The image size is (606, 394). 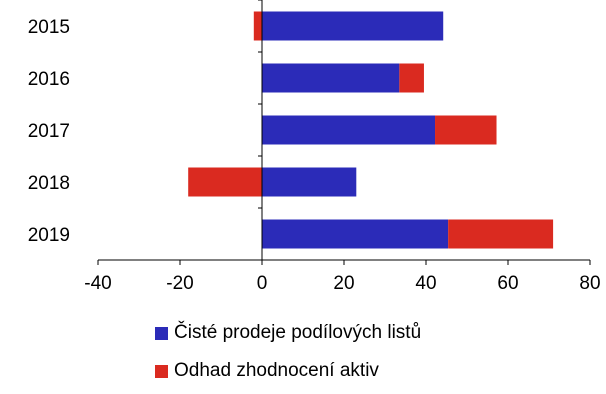 I want to click on legend-item-series-1: Čisté prodeje podílových listů, so click(x=288, y=333).